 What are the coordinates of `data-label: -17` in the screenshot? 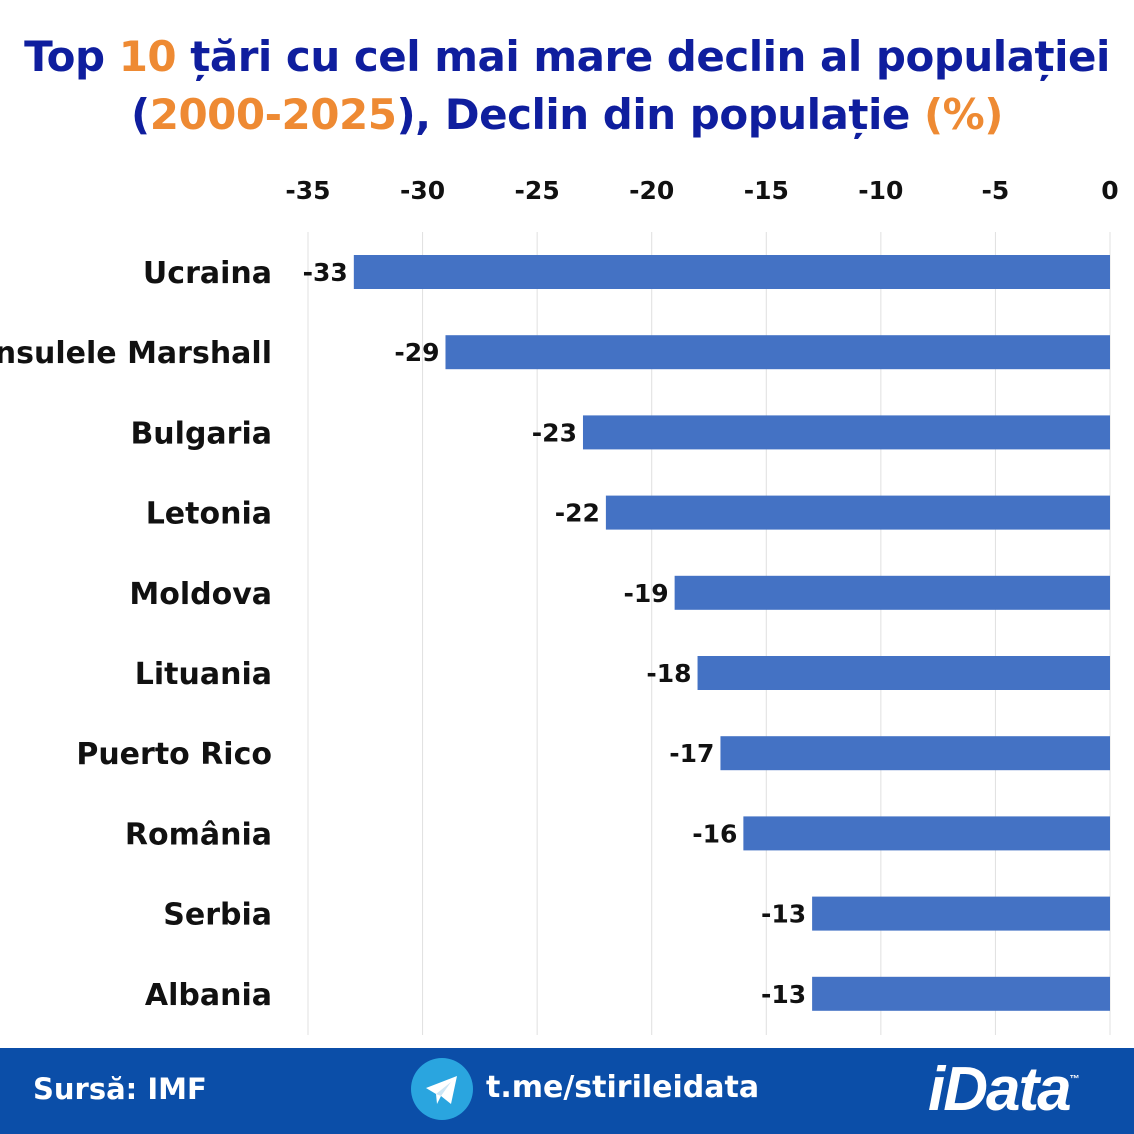 It's located at (691, 753).